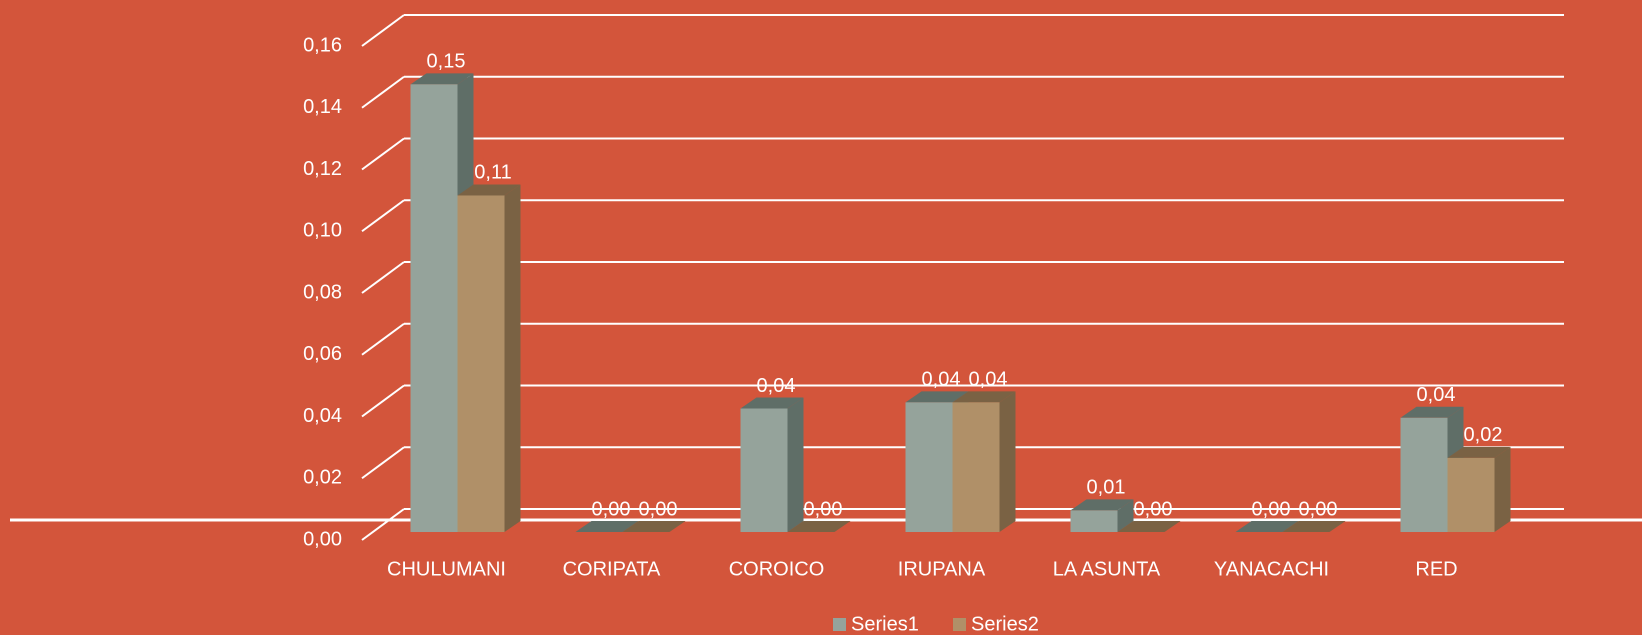 Image resolution: width=1642 pixels, height=635 pixels. What do you see at coordinates (1107, 569) in the screenshot?
I see `x-tick-label: LA ASUNTA` at bounding box center [1107, 569].